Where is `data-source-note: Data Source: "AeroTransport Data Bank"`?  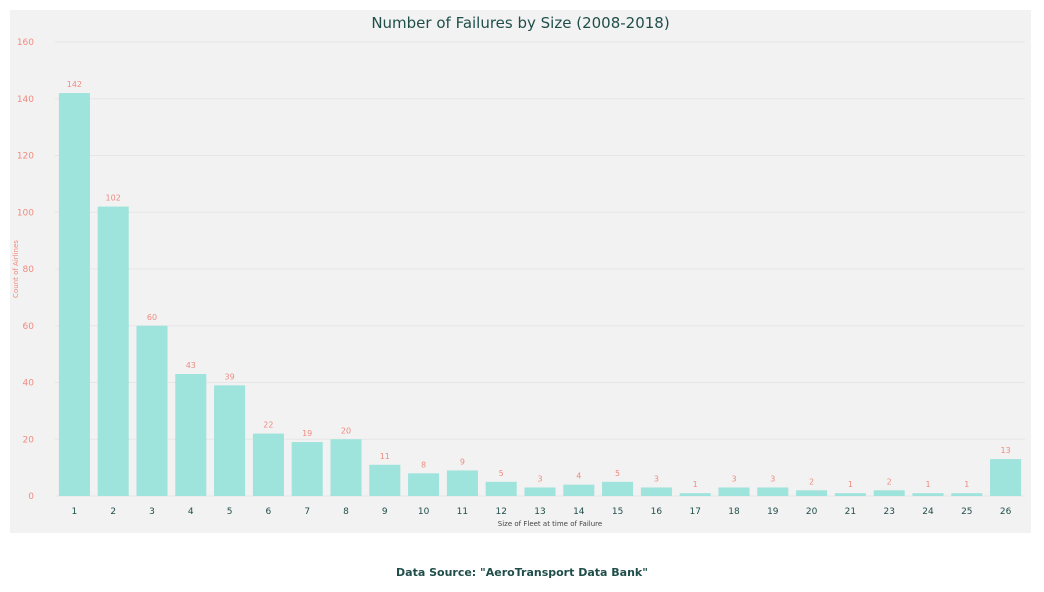
data-source-note: Data Source: "AeroTransport Data Bank" is located at coordinates (522, 572).